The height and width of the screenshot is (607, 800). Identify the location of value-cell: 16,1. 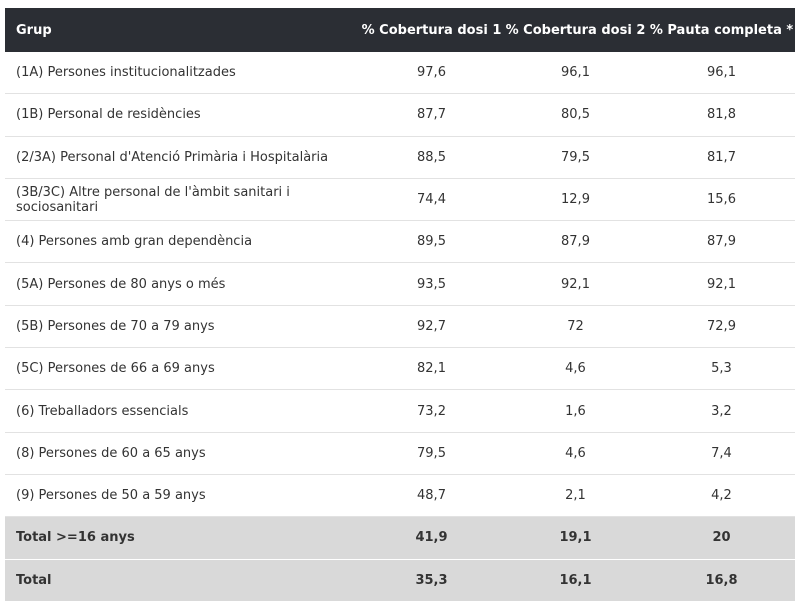
(575, 580).